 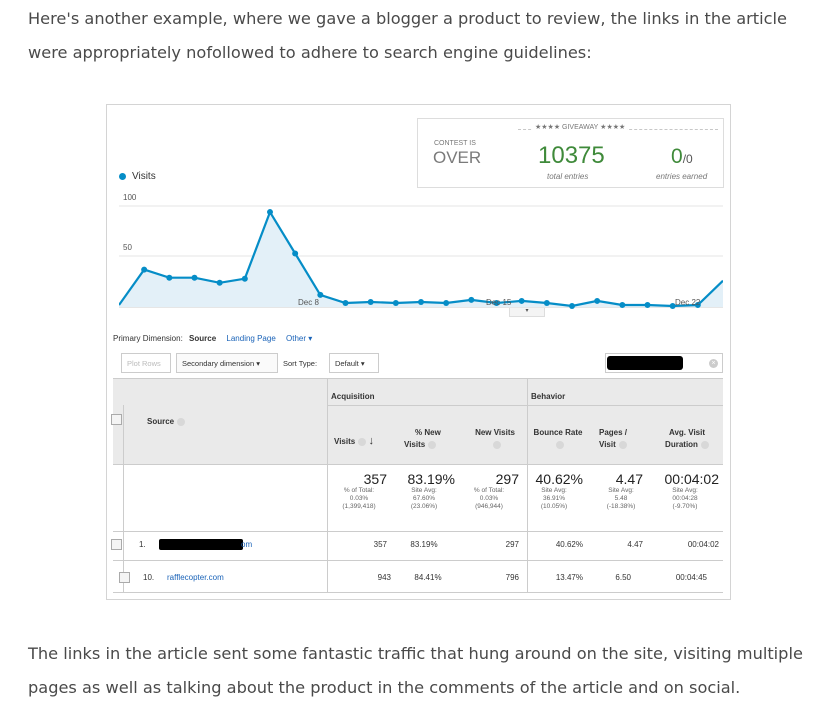 I want to click on row-pages-per-visit: 6.50, so click(x=623, y=577).